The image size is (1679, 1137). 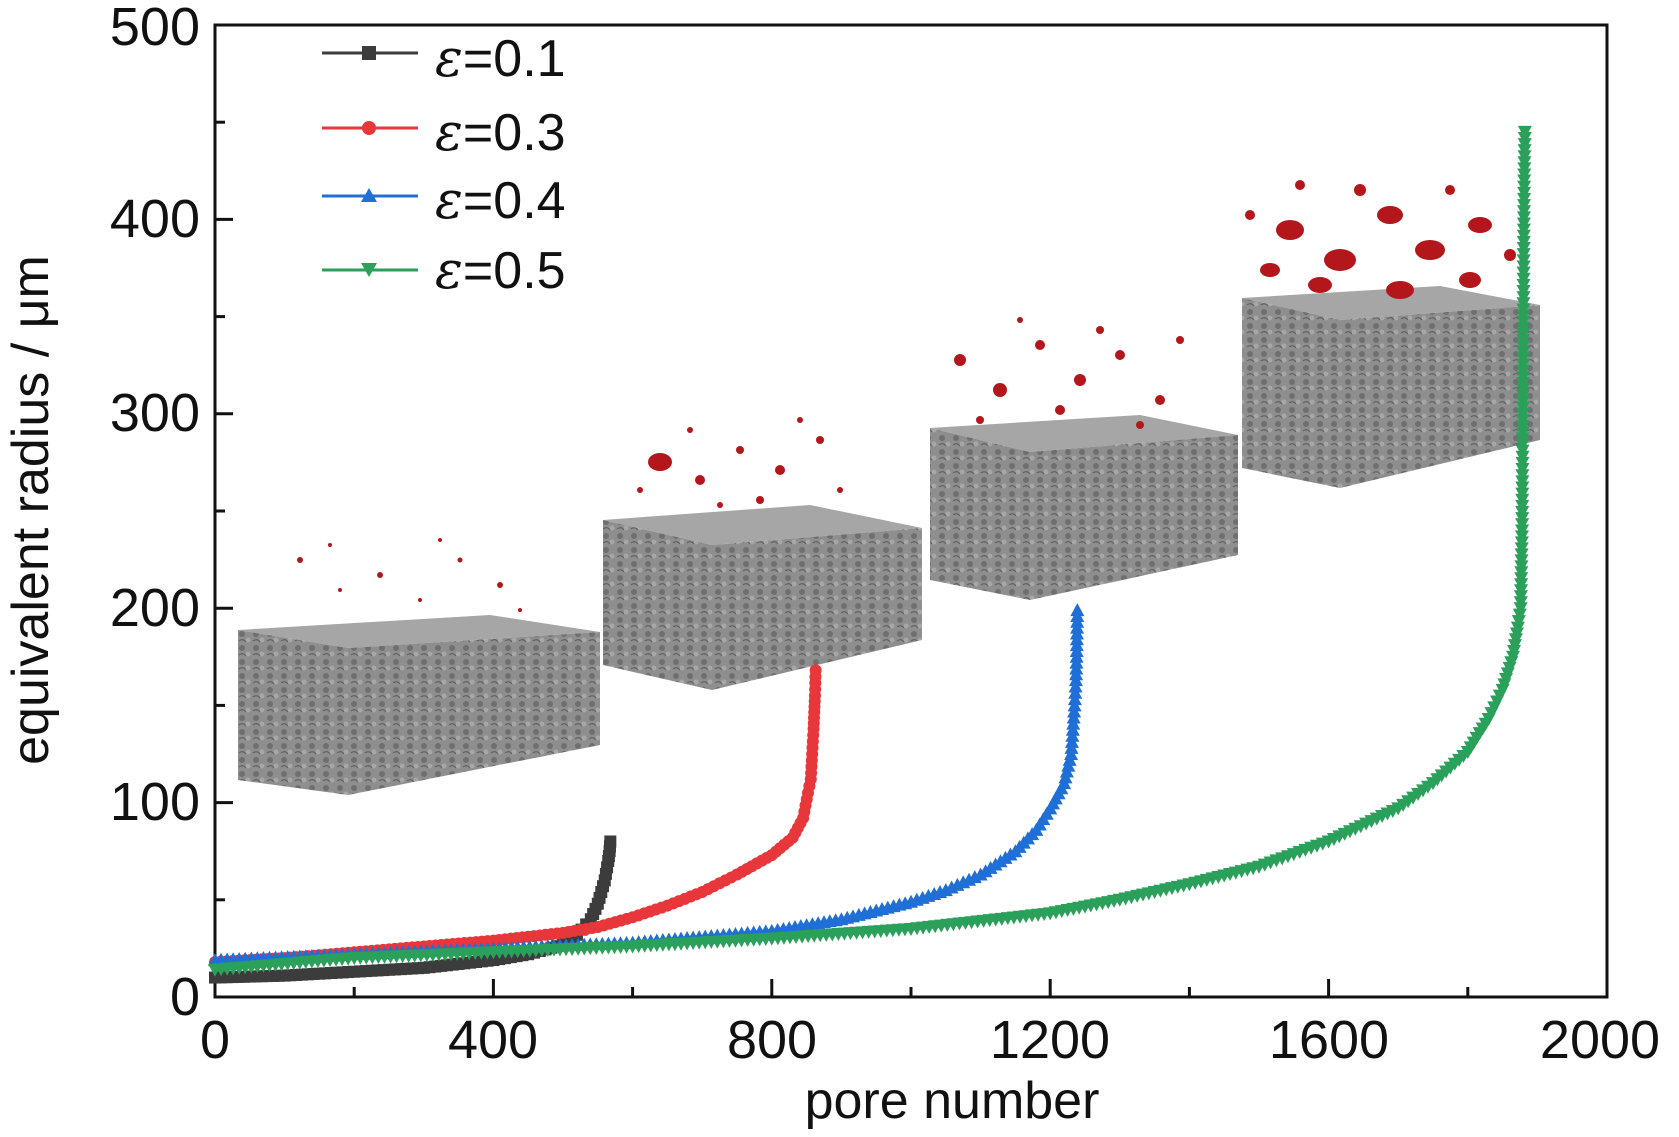 I want to click on x-tick-label: 1600, so click(x=1329, y=1040).